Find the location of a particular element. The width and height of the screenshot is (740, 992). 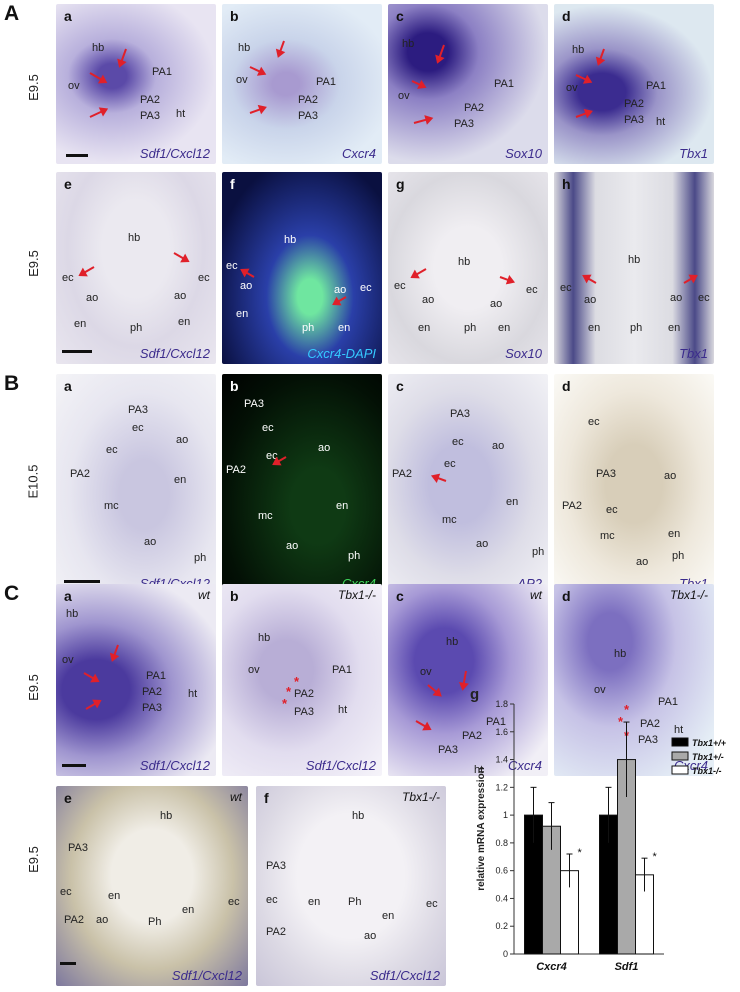

genotype-label: Tbx1-/- is located at coordinates (356, 595).